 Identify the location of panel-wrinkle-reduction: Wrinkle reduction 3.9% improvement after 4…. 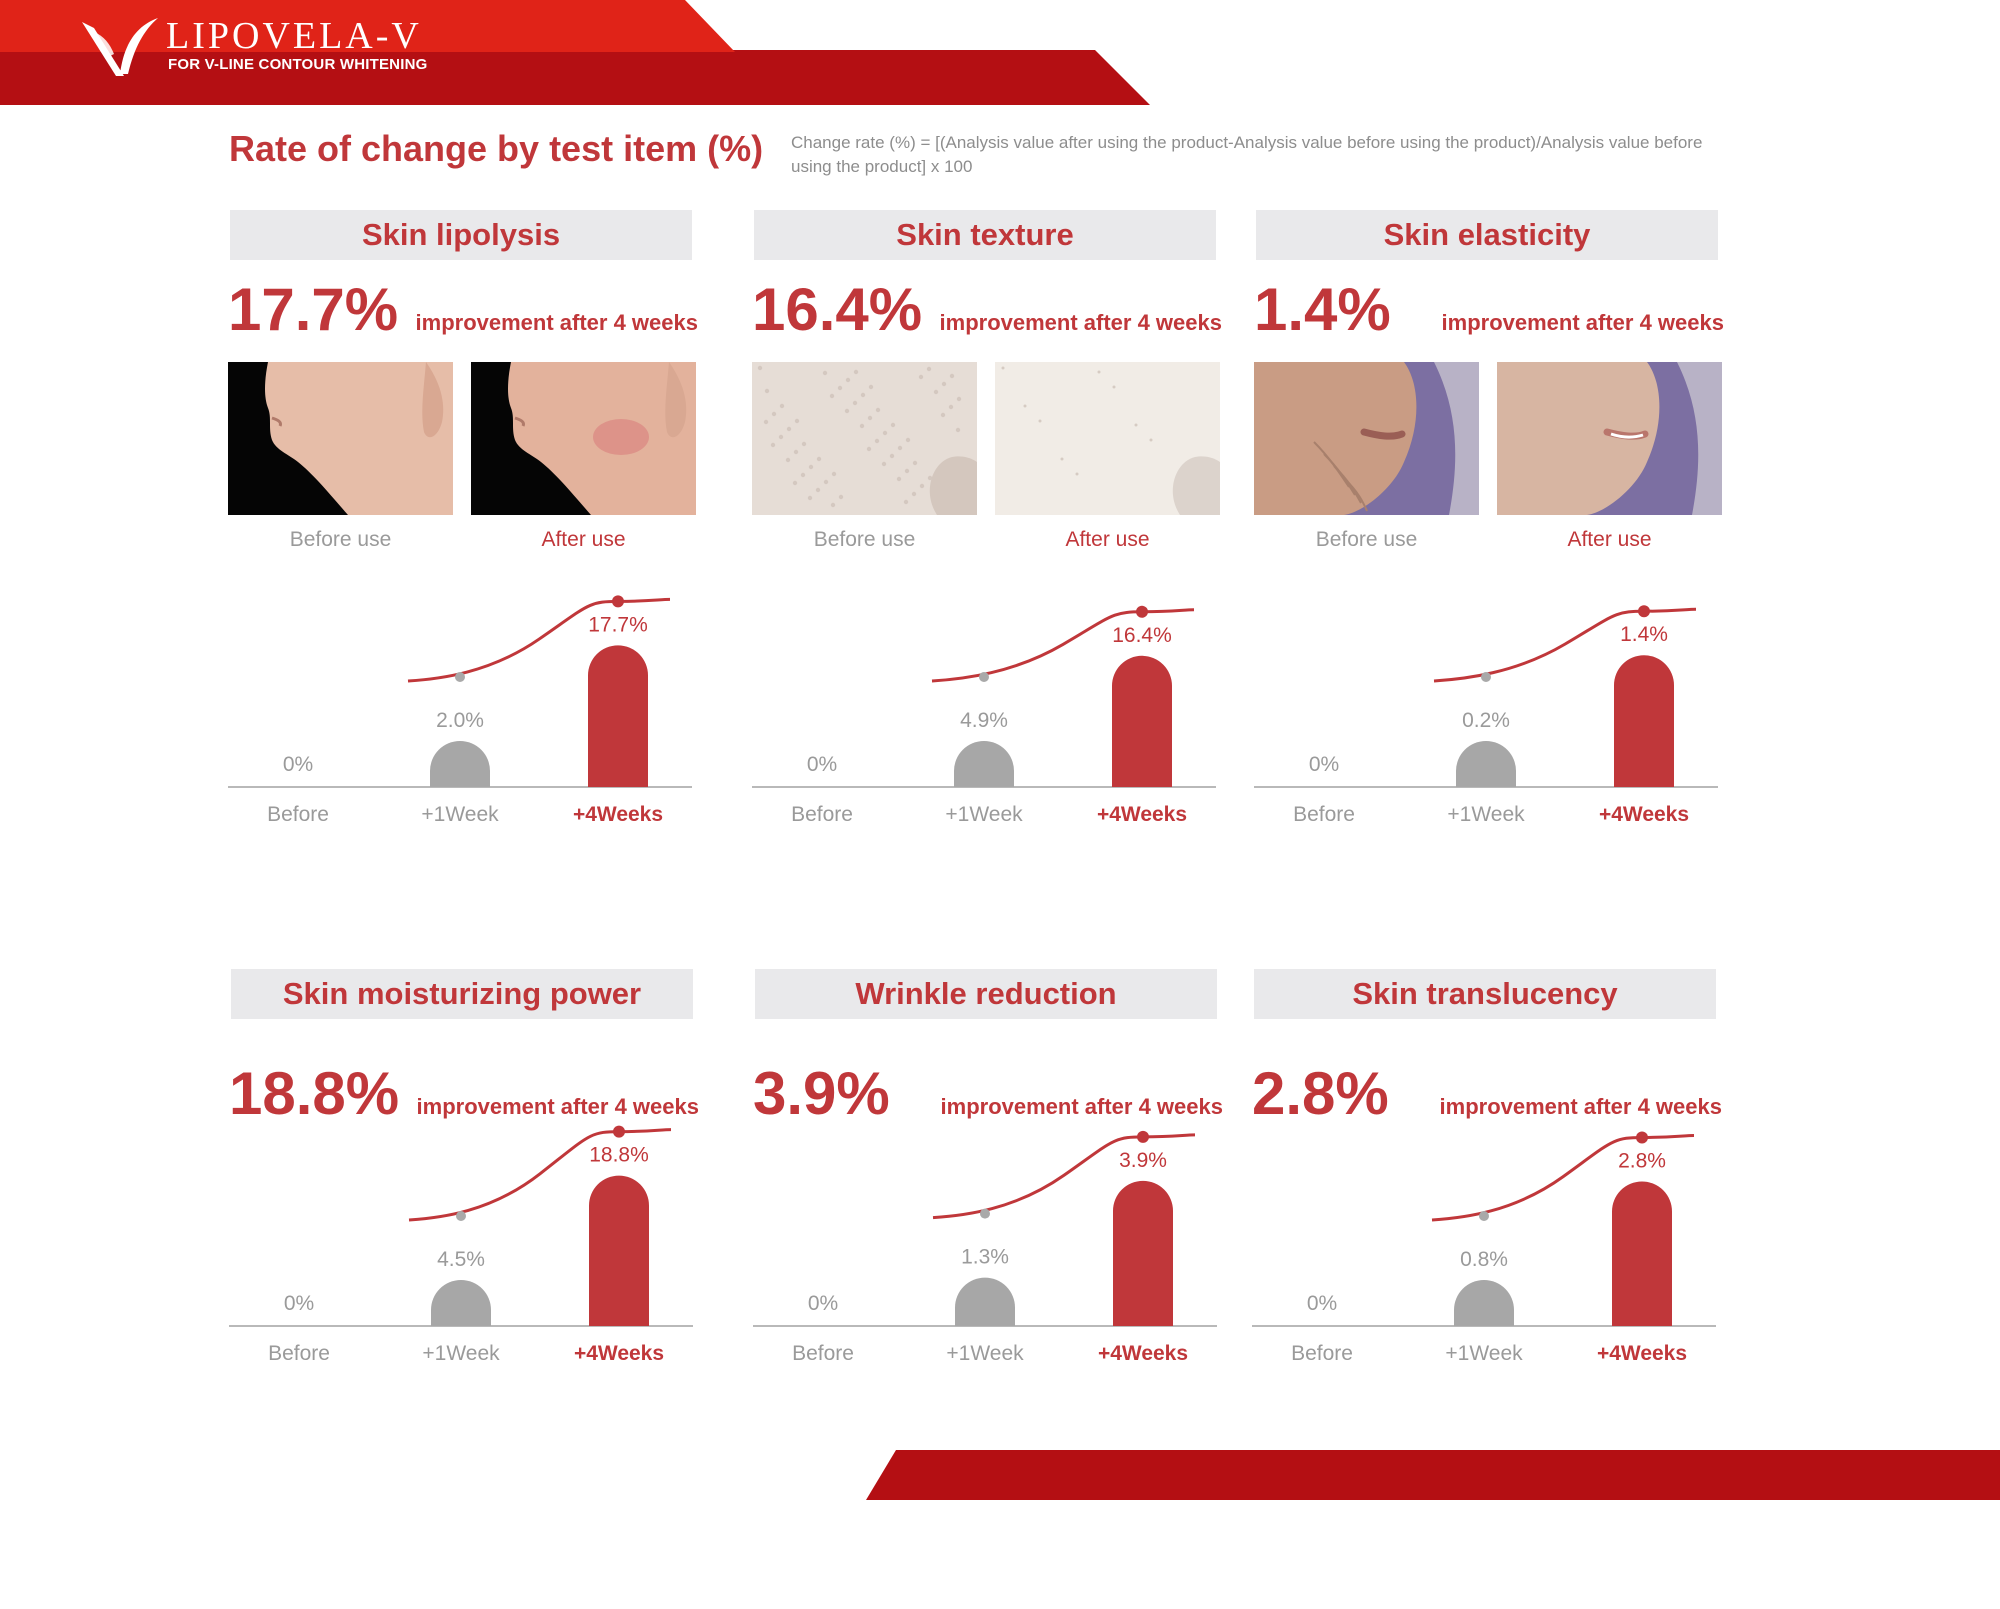
(988, 1289).